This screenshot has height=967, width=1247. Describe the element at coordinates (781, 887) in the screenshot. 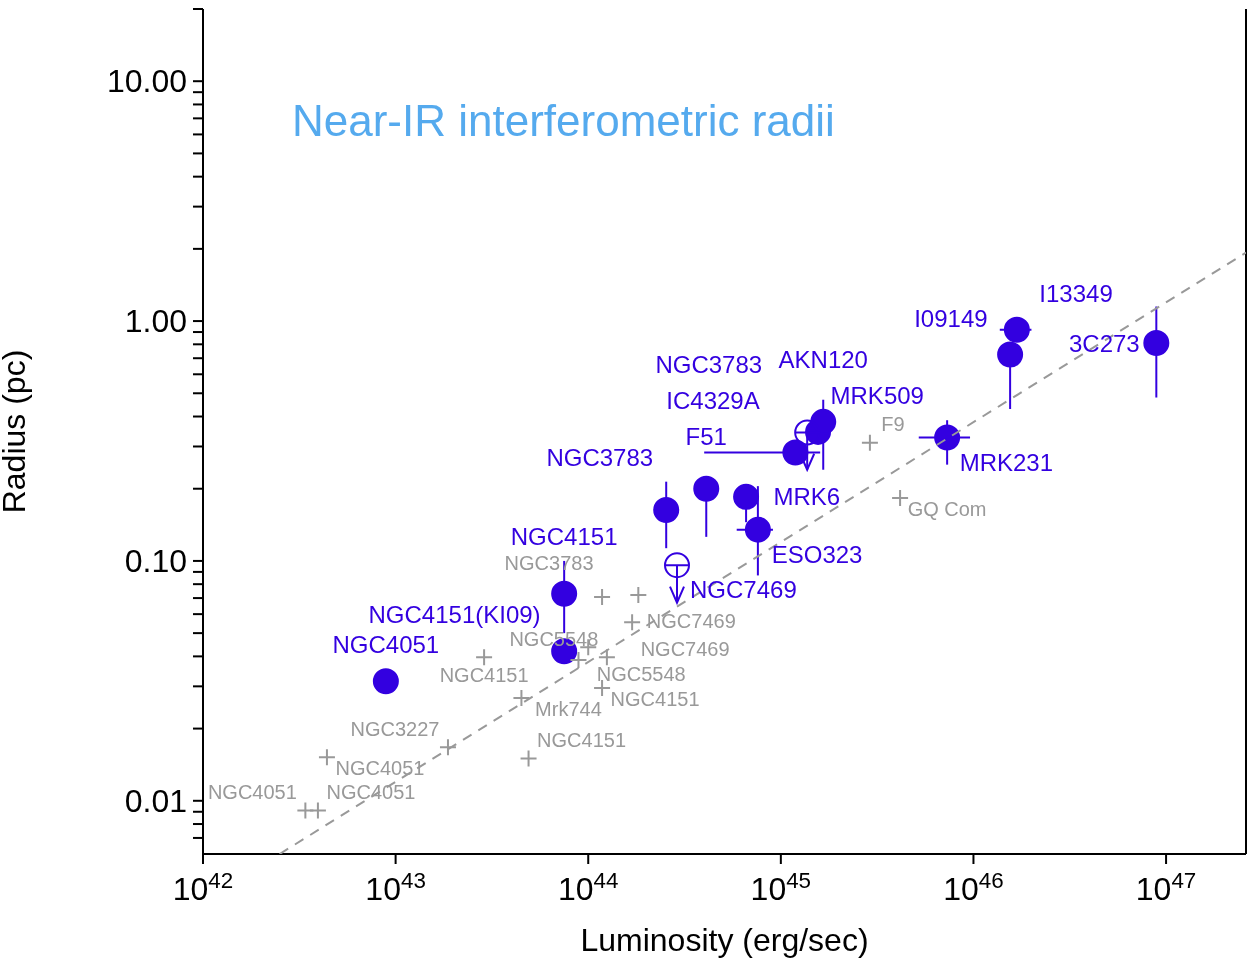

I see `x-tick-label: 10$^{45}$` at that location.